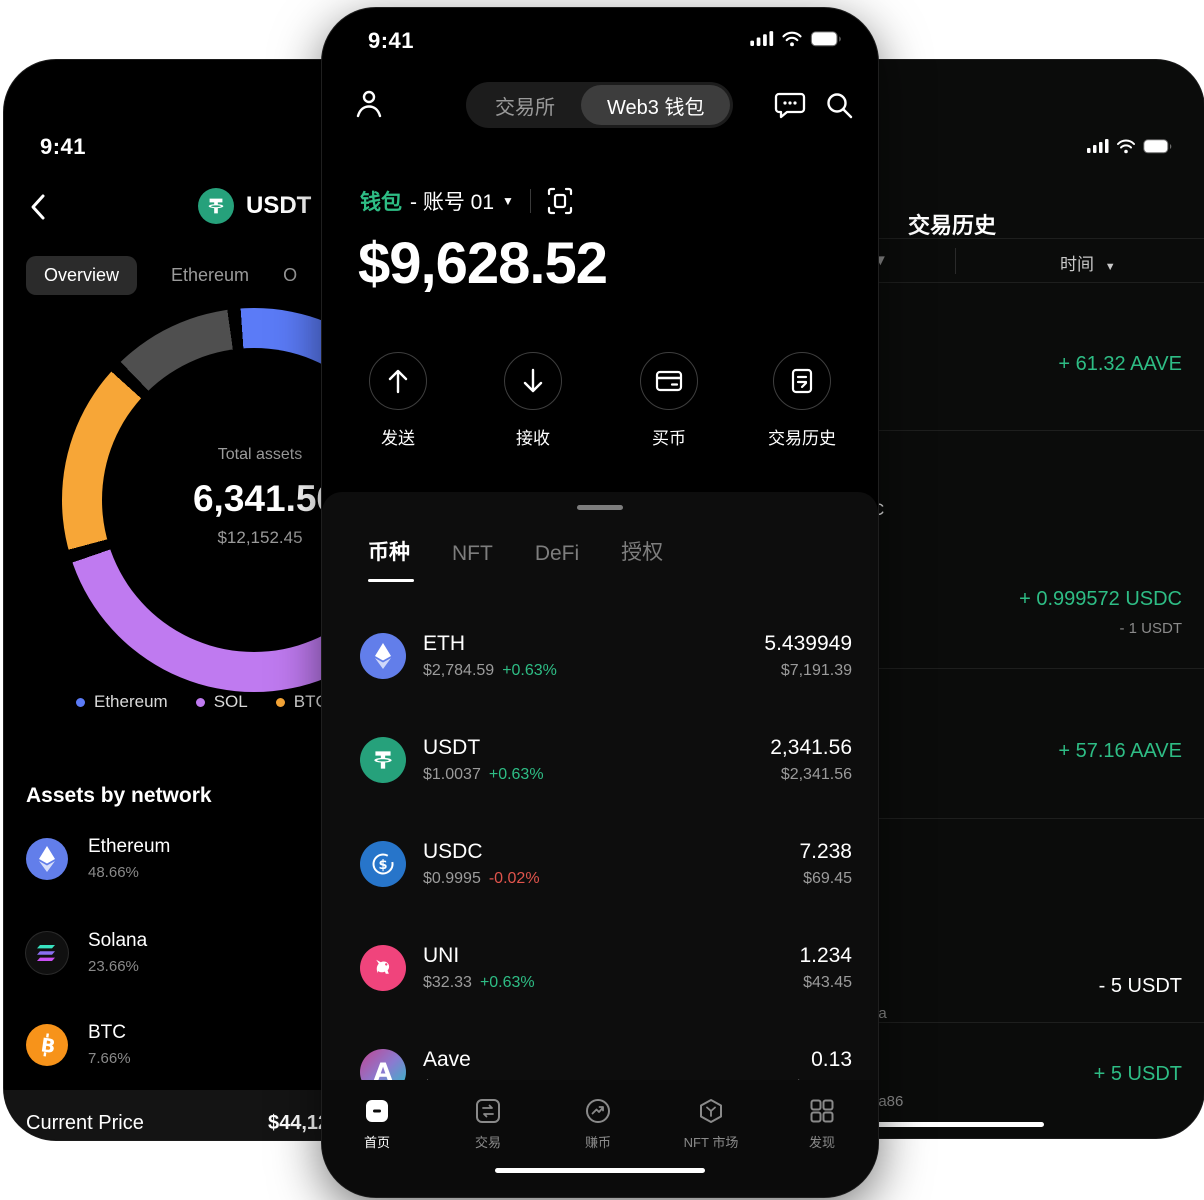 The height and width of the screenshot is (1200, 1204). Describe the element at coordinates (391, 40) in the screenshot. I see `status-time: 9:41` at that location.